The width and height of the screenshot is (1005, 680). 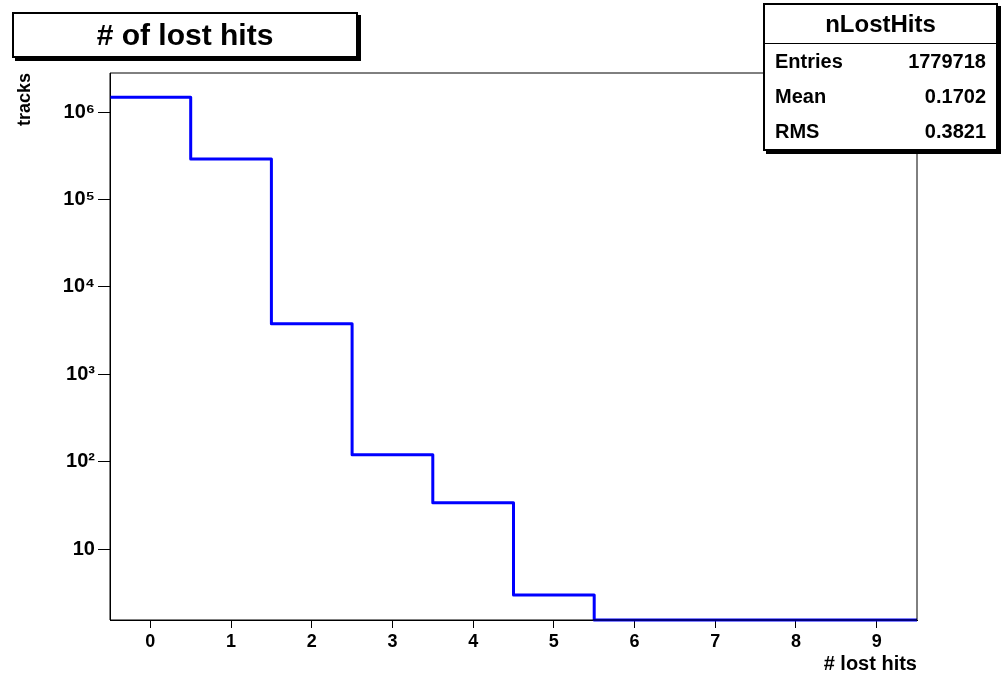 What do you see at coordinates (81, 460) in the screenshot?
I see `y-tick-label: 10²` at bounding box center [81, 460].